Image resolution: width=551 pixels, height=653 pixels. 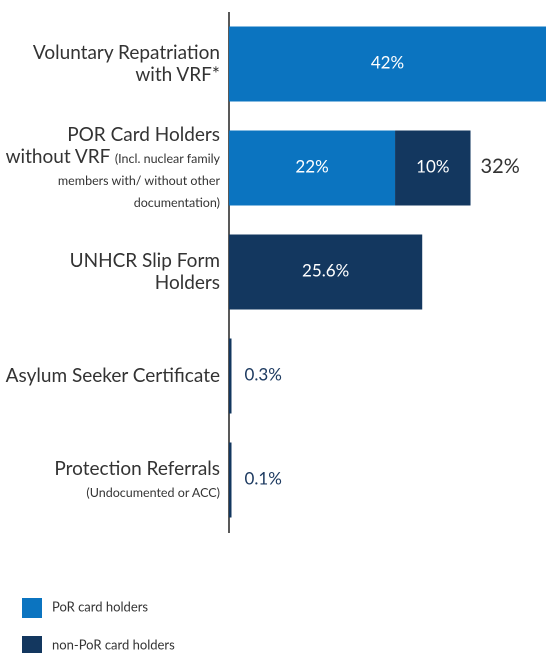 I want to click on category-name: Asylum Seeker Certificate, so click(x=112, y=375).